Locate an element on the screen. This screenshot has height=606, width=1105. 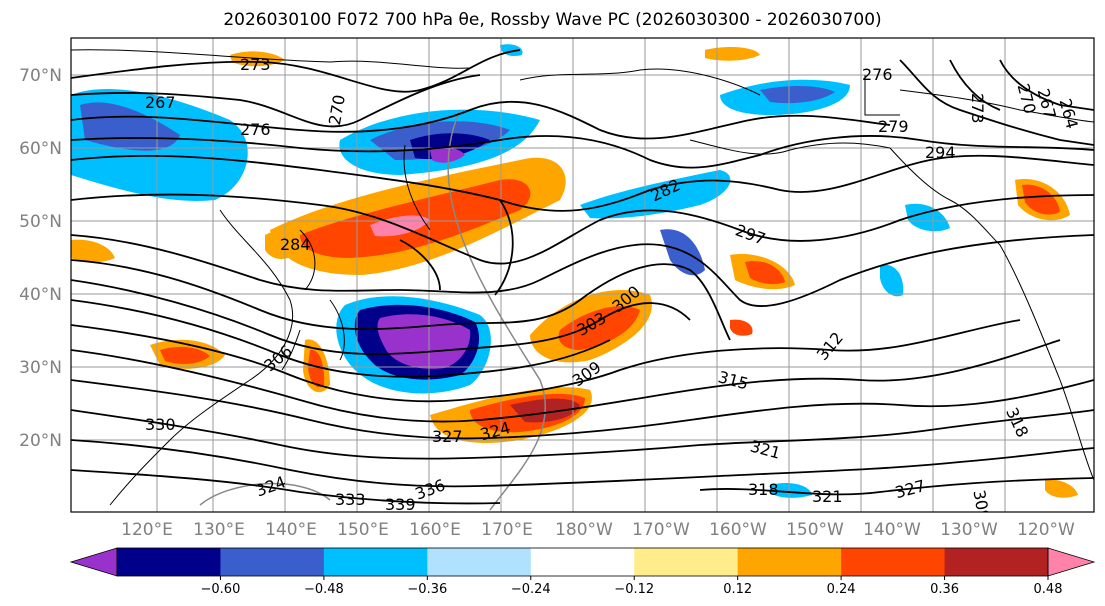
lat-label: 50°N is located at coordinates (40, 222).